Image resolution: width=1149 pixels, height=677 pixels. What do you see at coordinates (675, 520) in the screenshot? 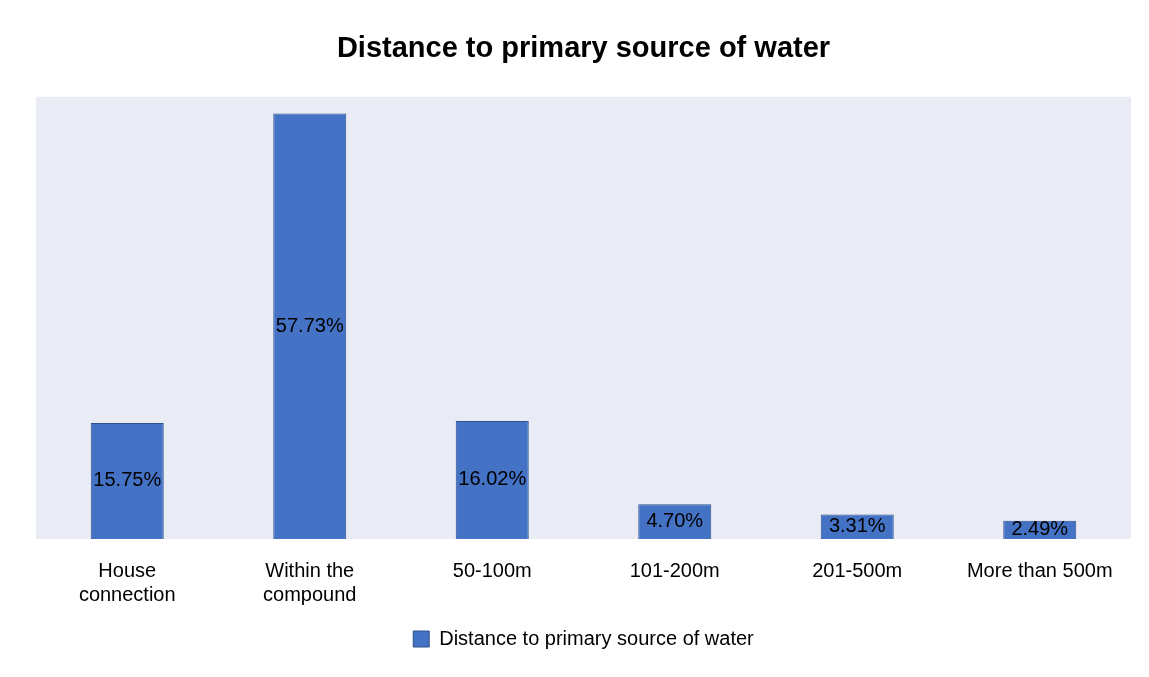
I see `data-label: 4.70%` at bounding box center [675, 520].